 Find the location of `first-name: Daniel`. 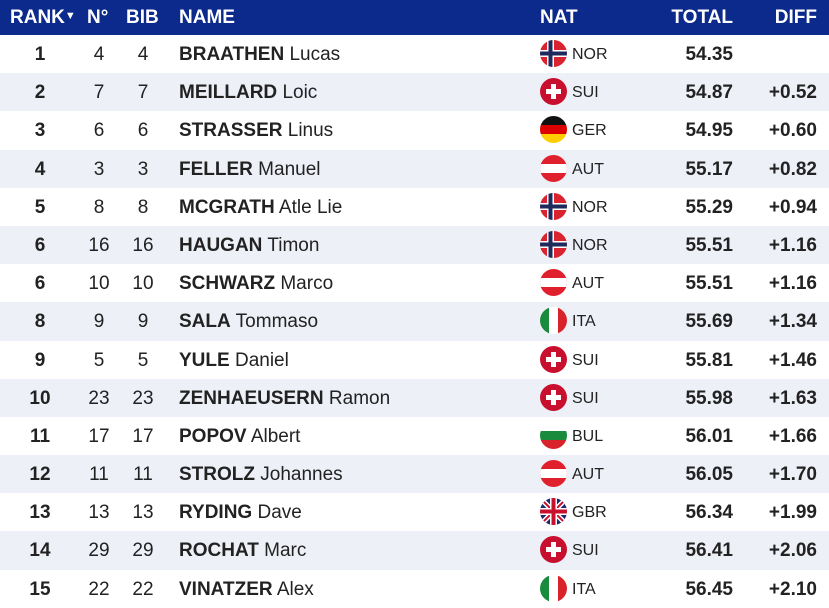

first-name: Daniel is located at coordinates (261, 360).